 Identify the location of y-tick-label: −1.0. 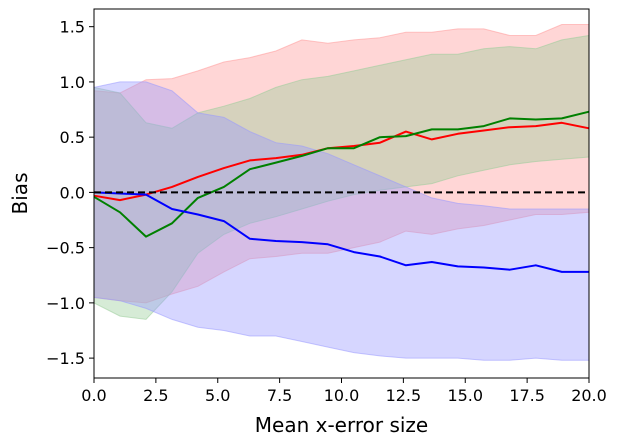
(65, 303).